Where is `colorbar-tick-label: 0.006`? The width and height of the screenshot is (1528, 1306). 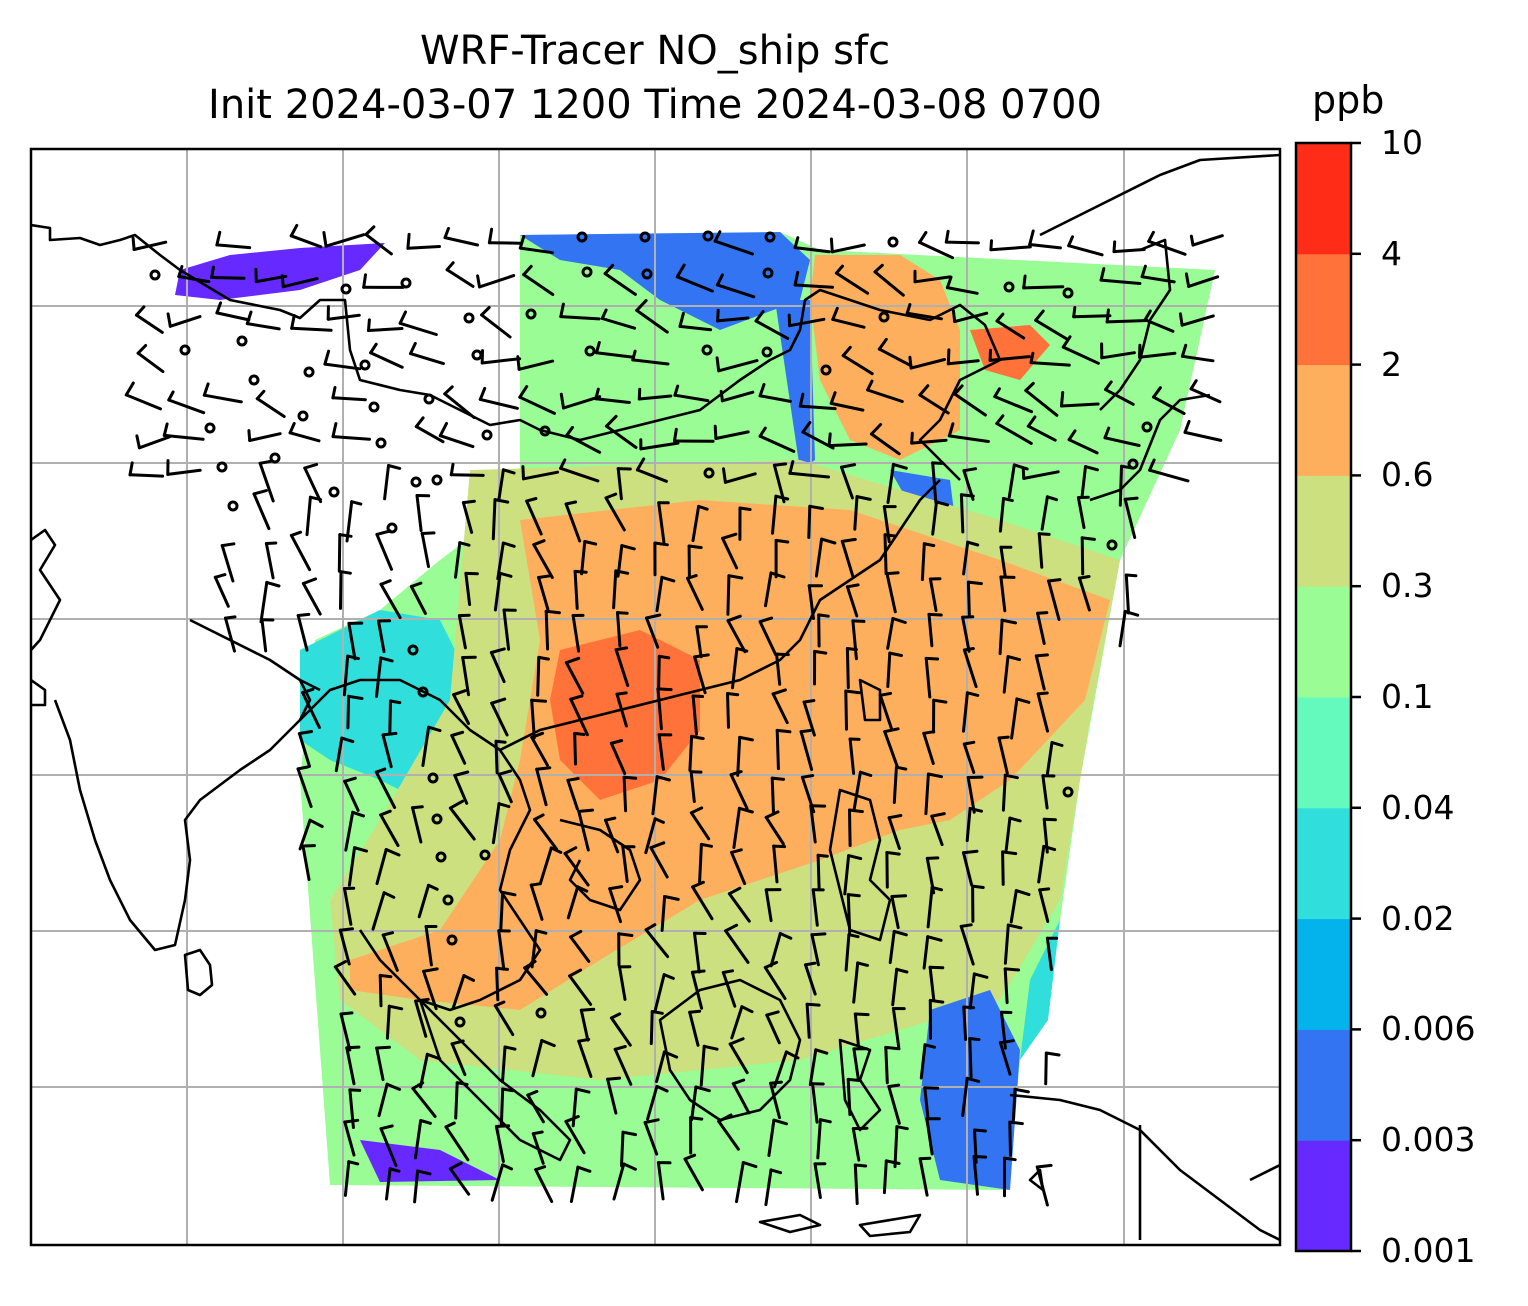 colorbar-tick-label: 0.006 is located at coordinates (1428, 1029).